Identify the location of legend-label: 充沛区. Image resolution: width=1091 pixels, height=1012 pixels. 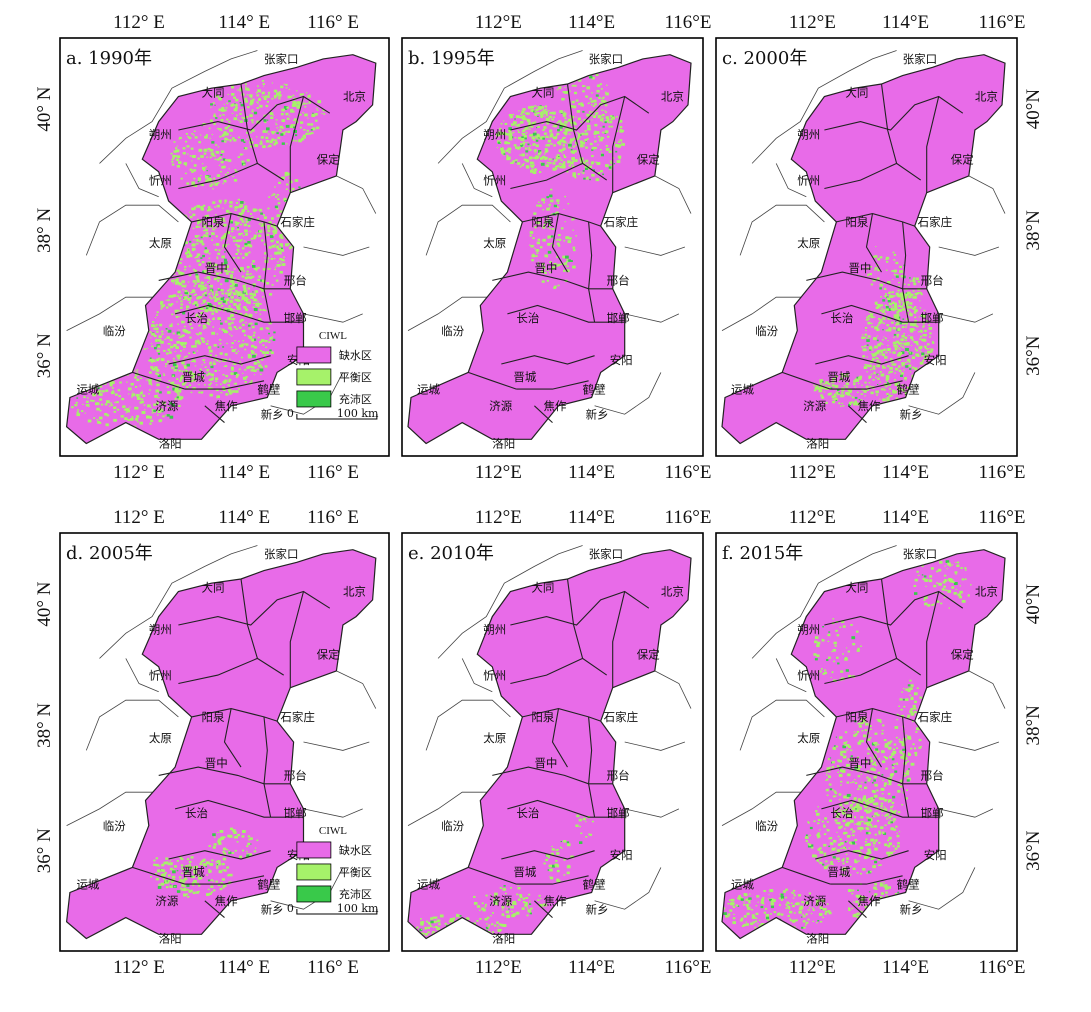
(355, 894).